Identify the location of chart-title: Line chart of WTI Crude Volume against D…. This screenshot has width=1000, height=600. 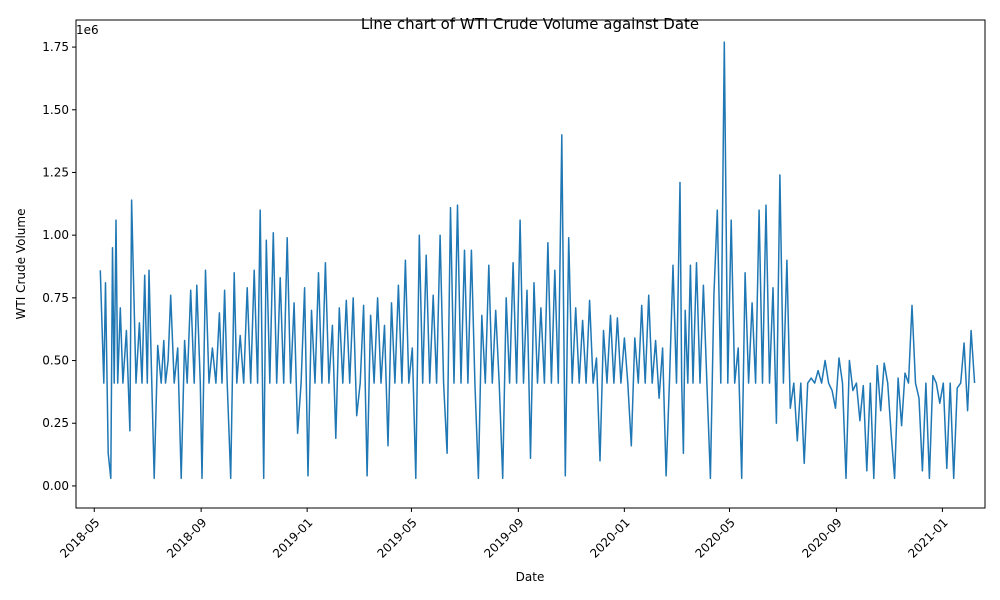
(530, 24).